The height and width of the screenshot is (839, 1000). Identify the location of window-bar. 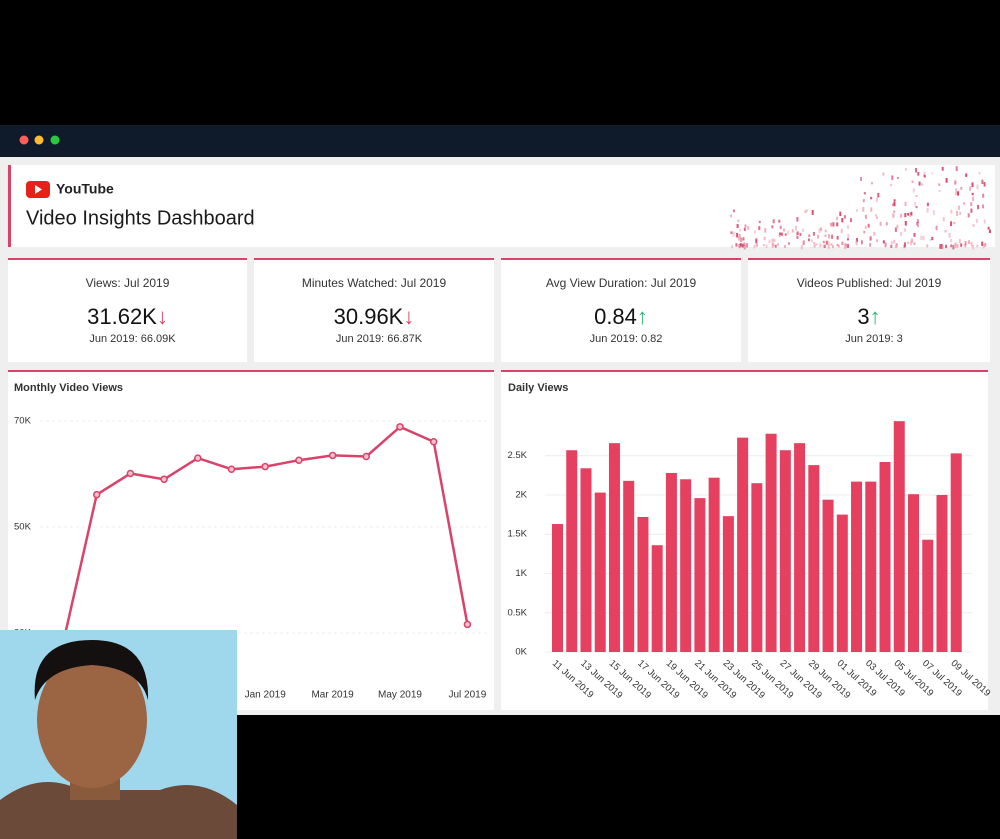
(500, 141).